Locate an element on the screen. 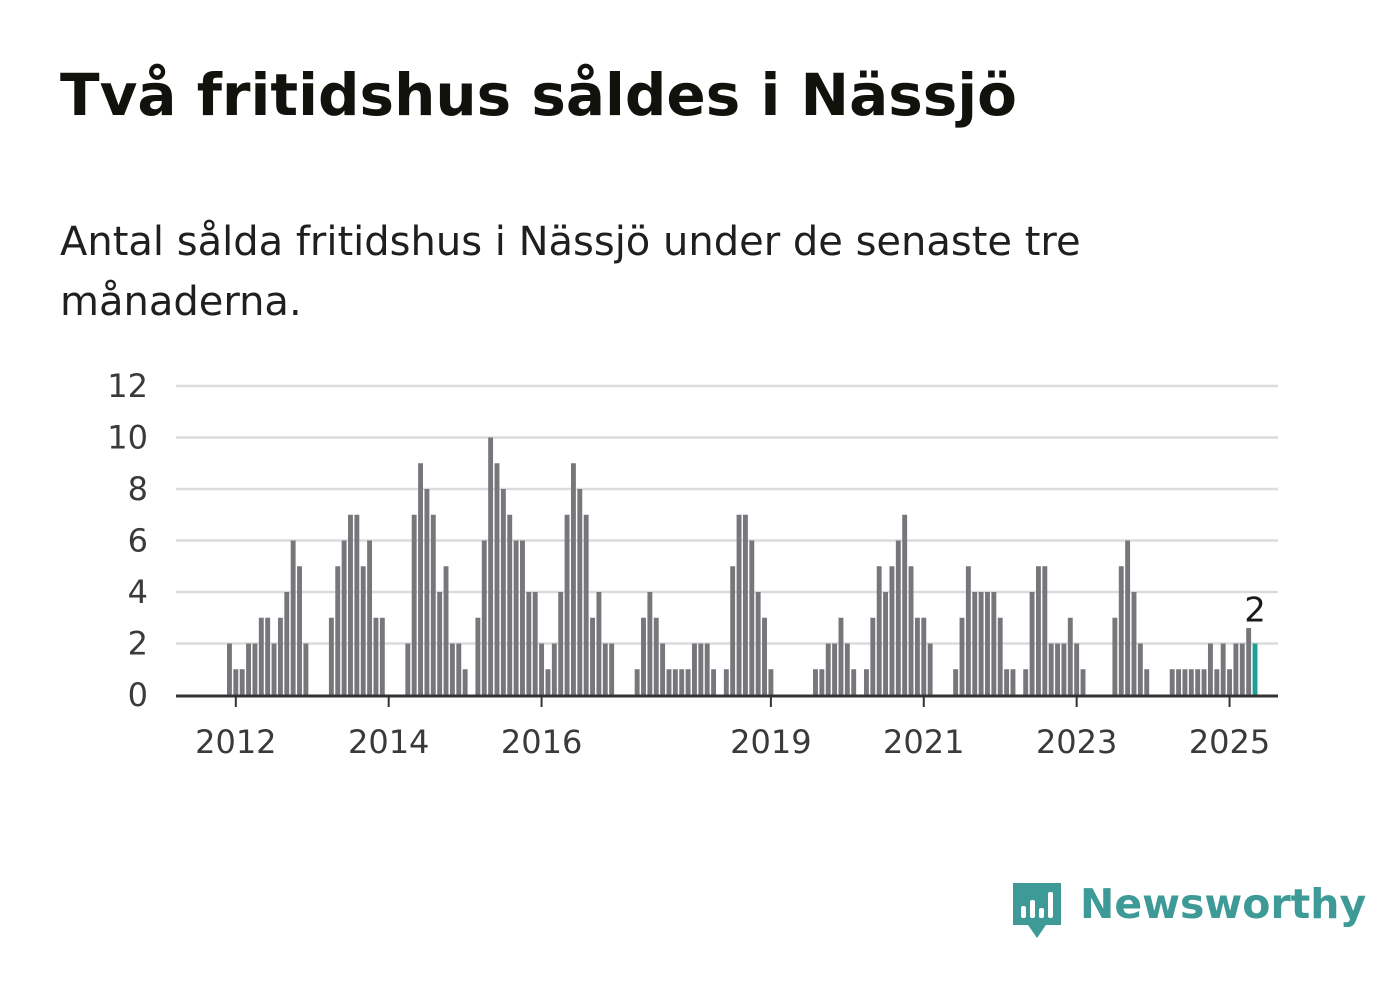 The height and width of the screenshot is (999, 1382). y-tick-label: 0 is located at coordinates (138, 695).